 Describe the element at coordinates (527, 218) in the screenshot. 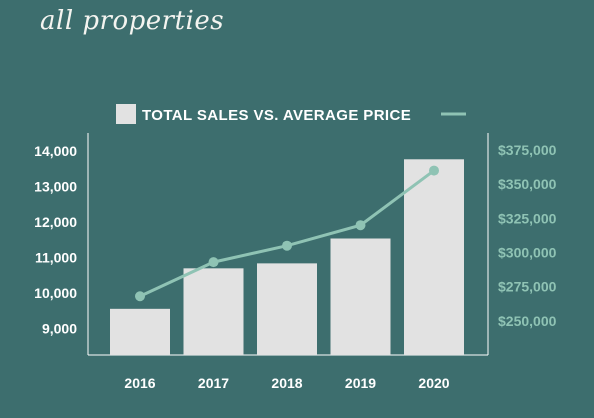

I see `y-right-tick-label: $325,000` at that location.